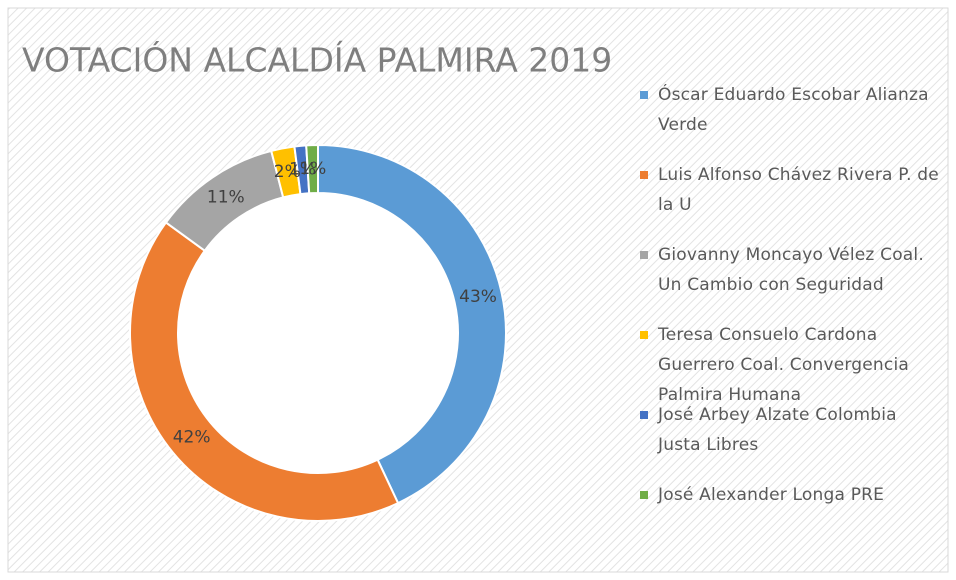 The width and height of the screenshot is (956, 580). What do you see at coordinates (192, 438) in the screenshot?
I see `data-label: 42%` at bounding box center [192, 438].